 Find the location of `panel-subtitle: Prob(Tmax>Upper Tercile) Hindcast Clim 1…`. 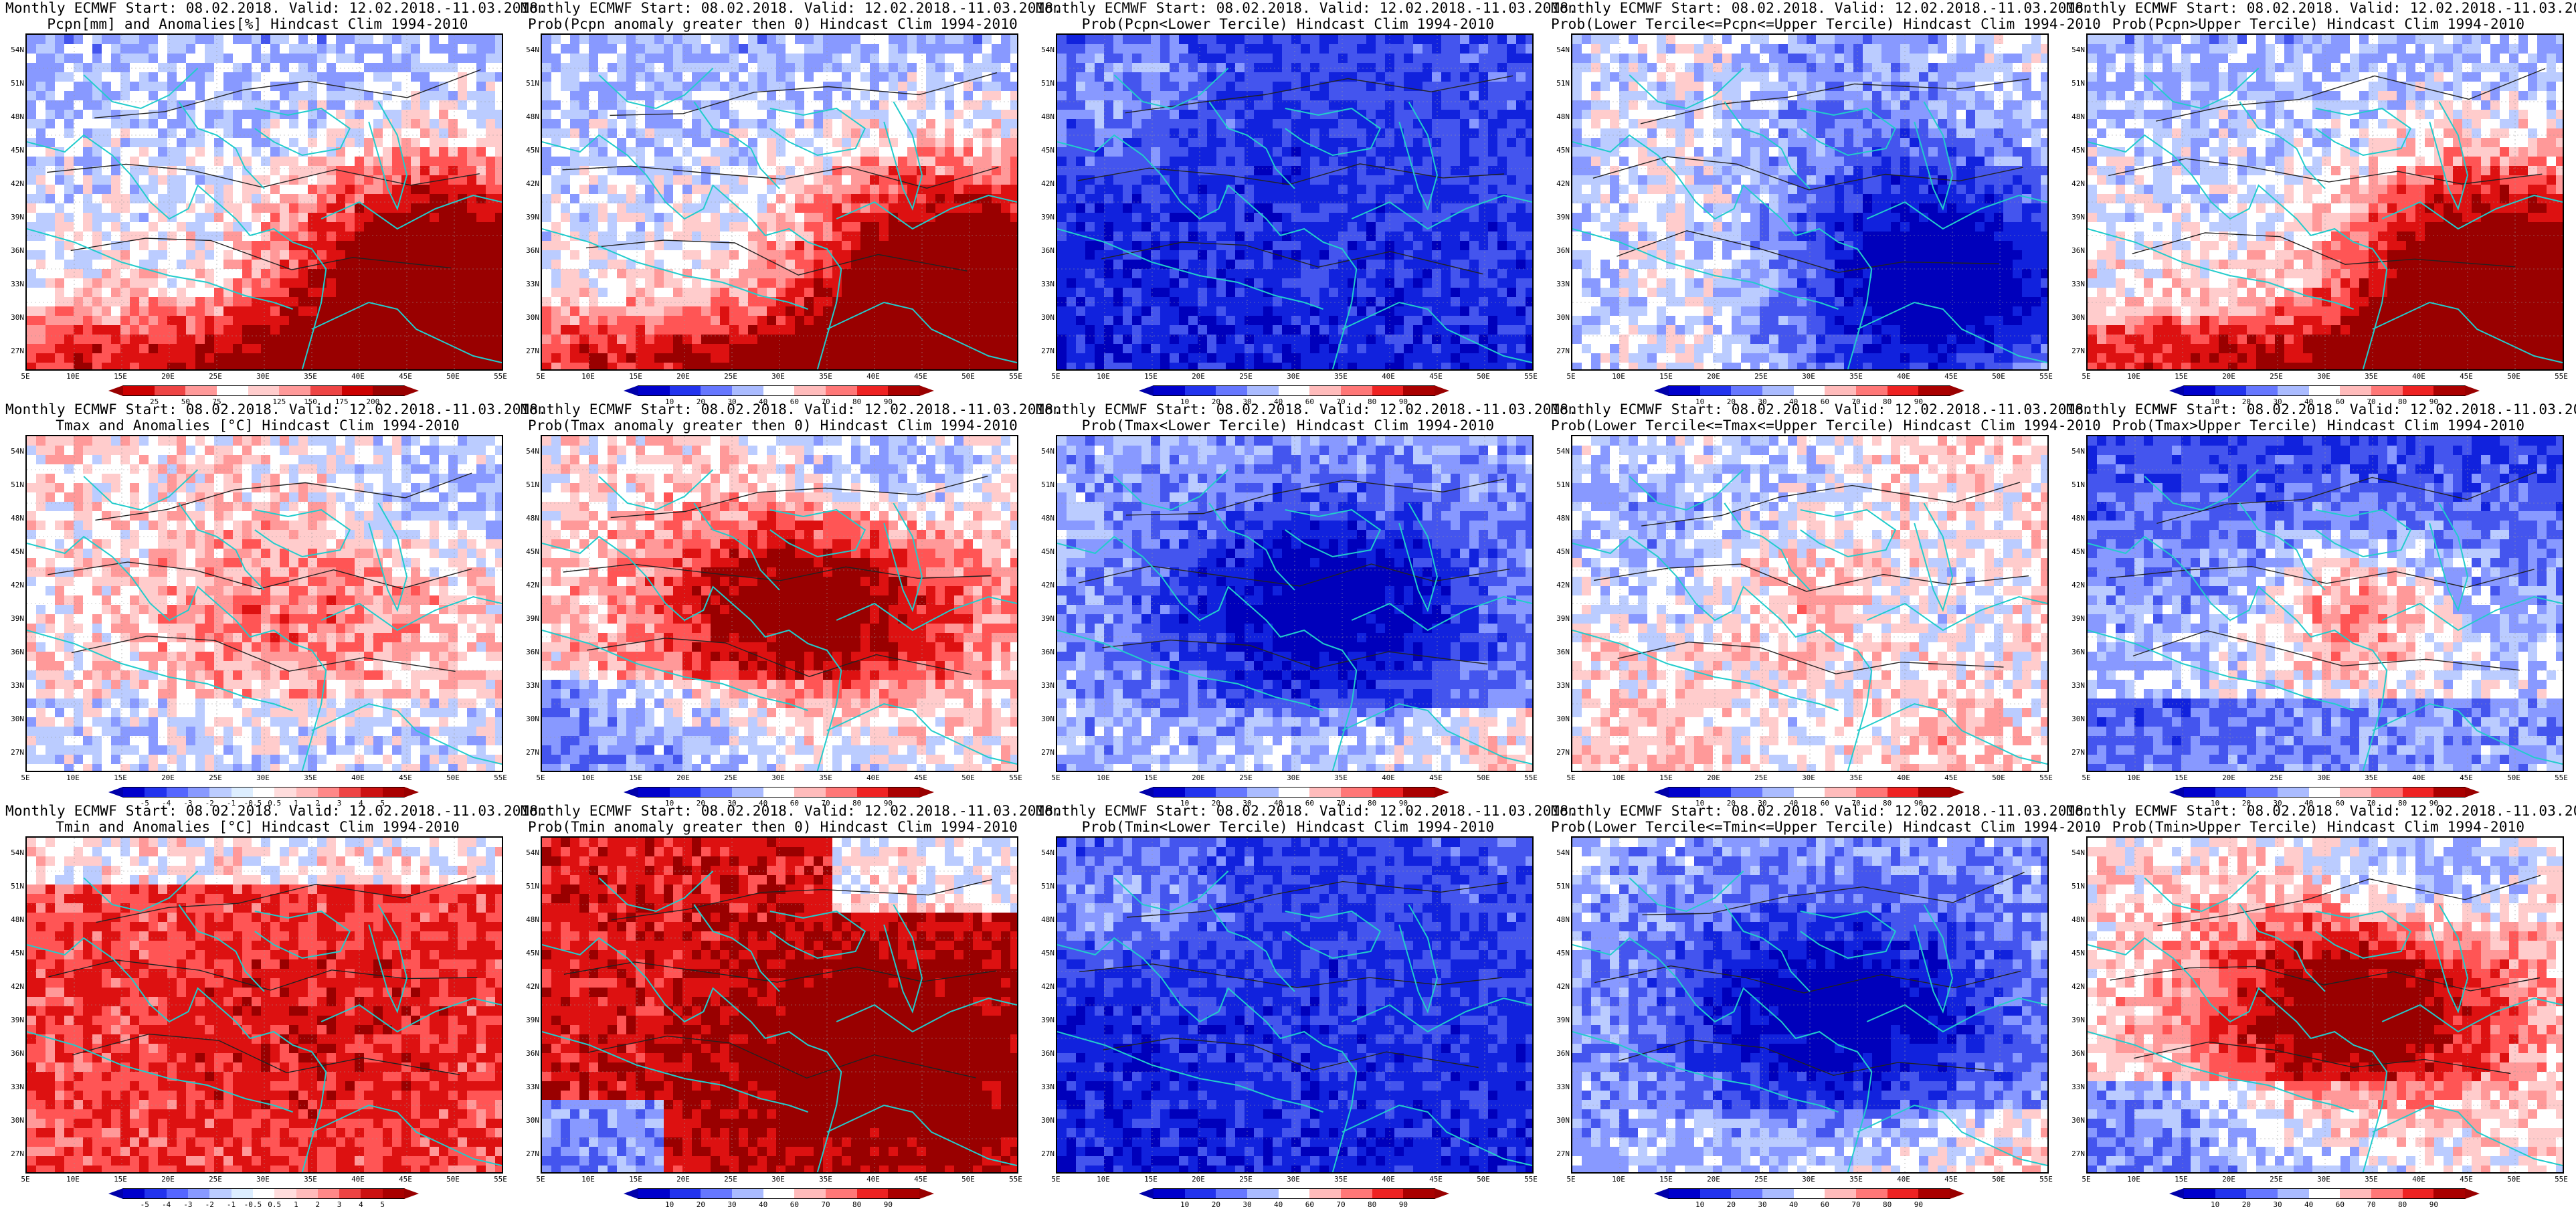

panel-subtitle: Prob(Tmax>Upper Tercile) Hindcast Clim 1… is located at coordinates (2318, 425).